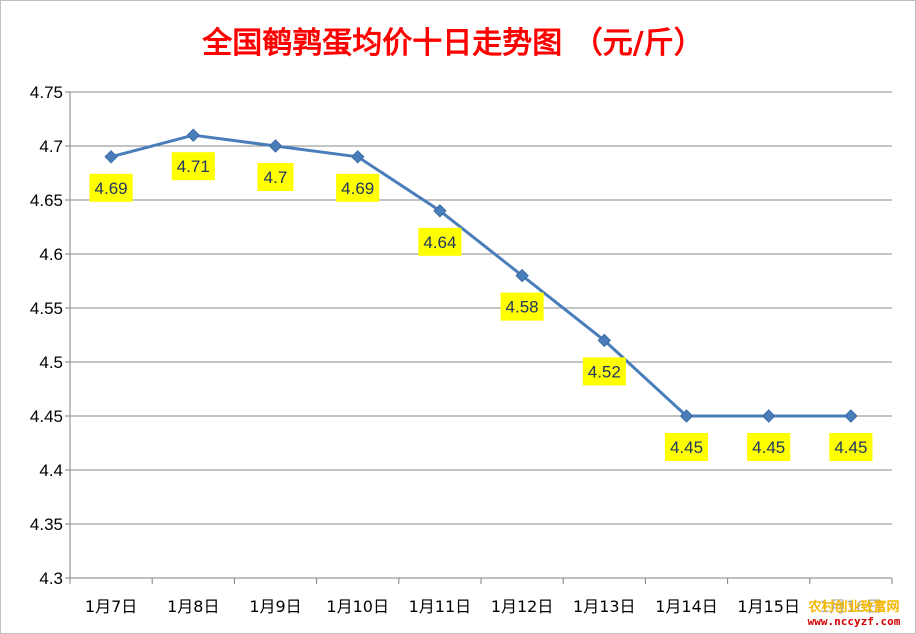 The width and height of the screenshot is (916, 634). Describe the element at coordinates (46, 335) in the screenshot. I see `y-axis-tick-labels: 4.3 4.35 4.4 4.45 4.5 4.55 4.6 4.65 4.7 4.75` at that location.